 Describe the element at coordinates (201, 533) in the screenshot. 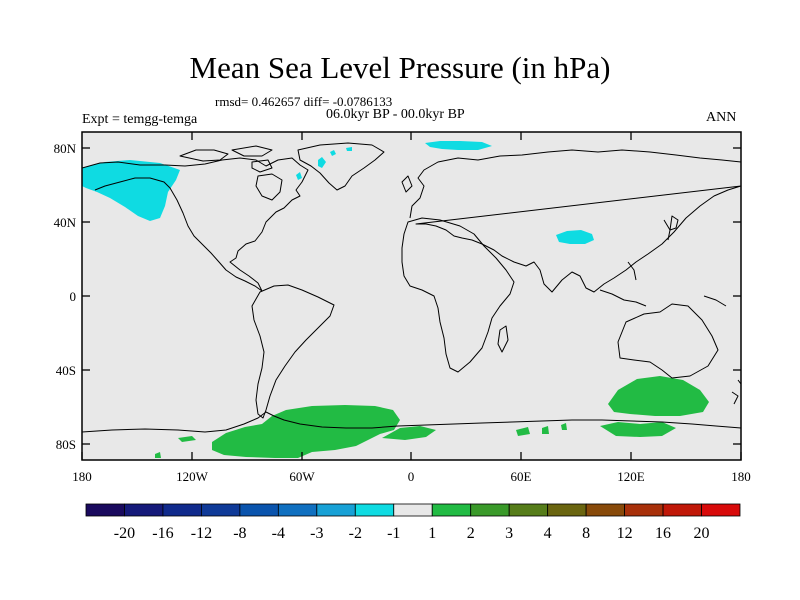

I see `colorbar-label: -12` at that location.